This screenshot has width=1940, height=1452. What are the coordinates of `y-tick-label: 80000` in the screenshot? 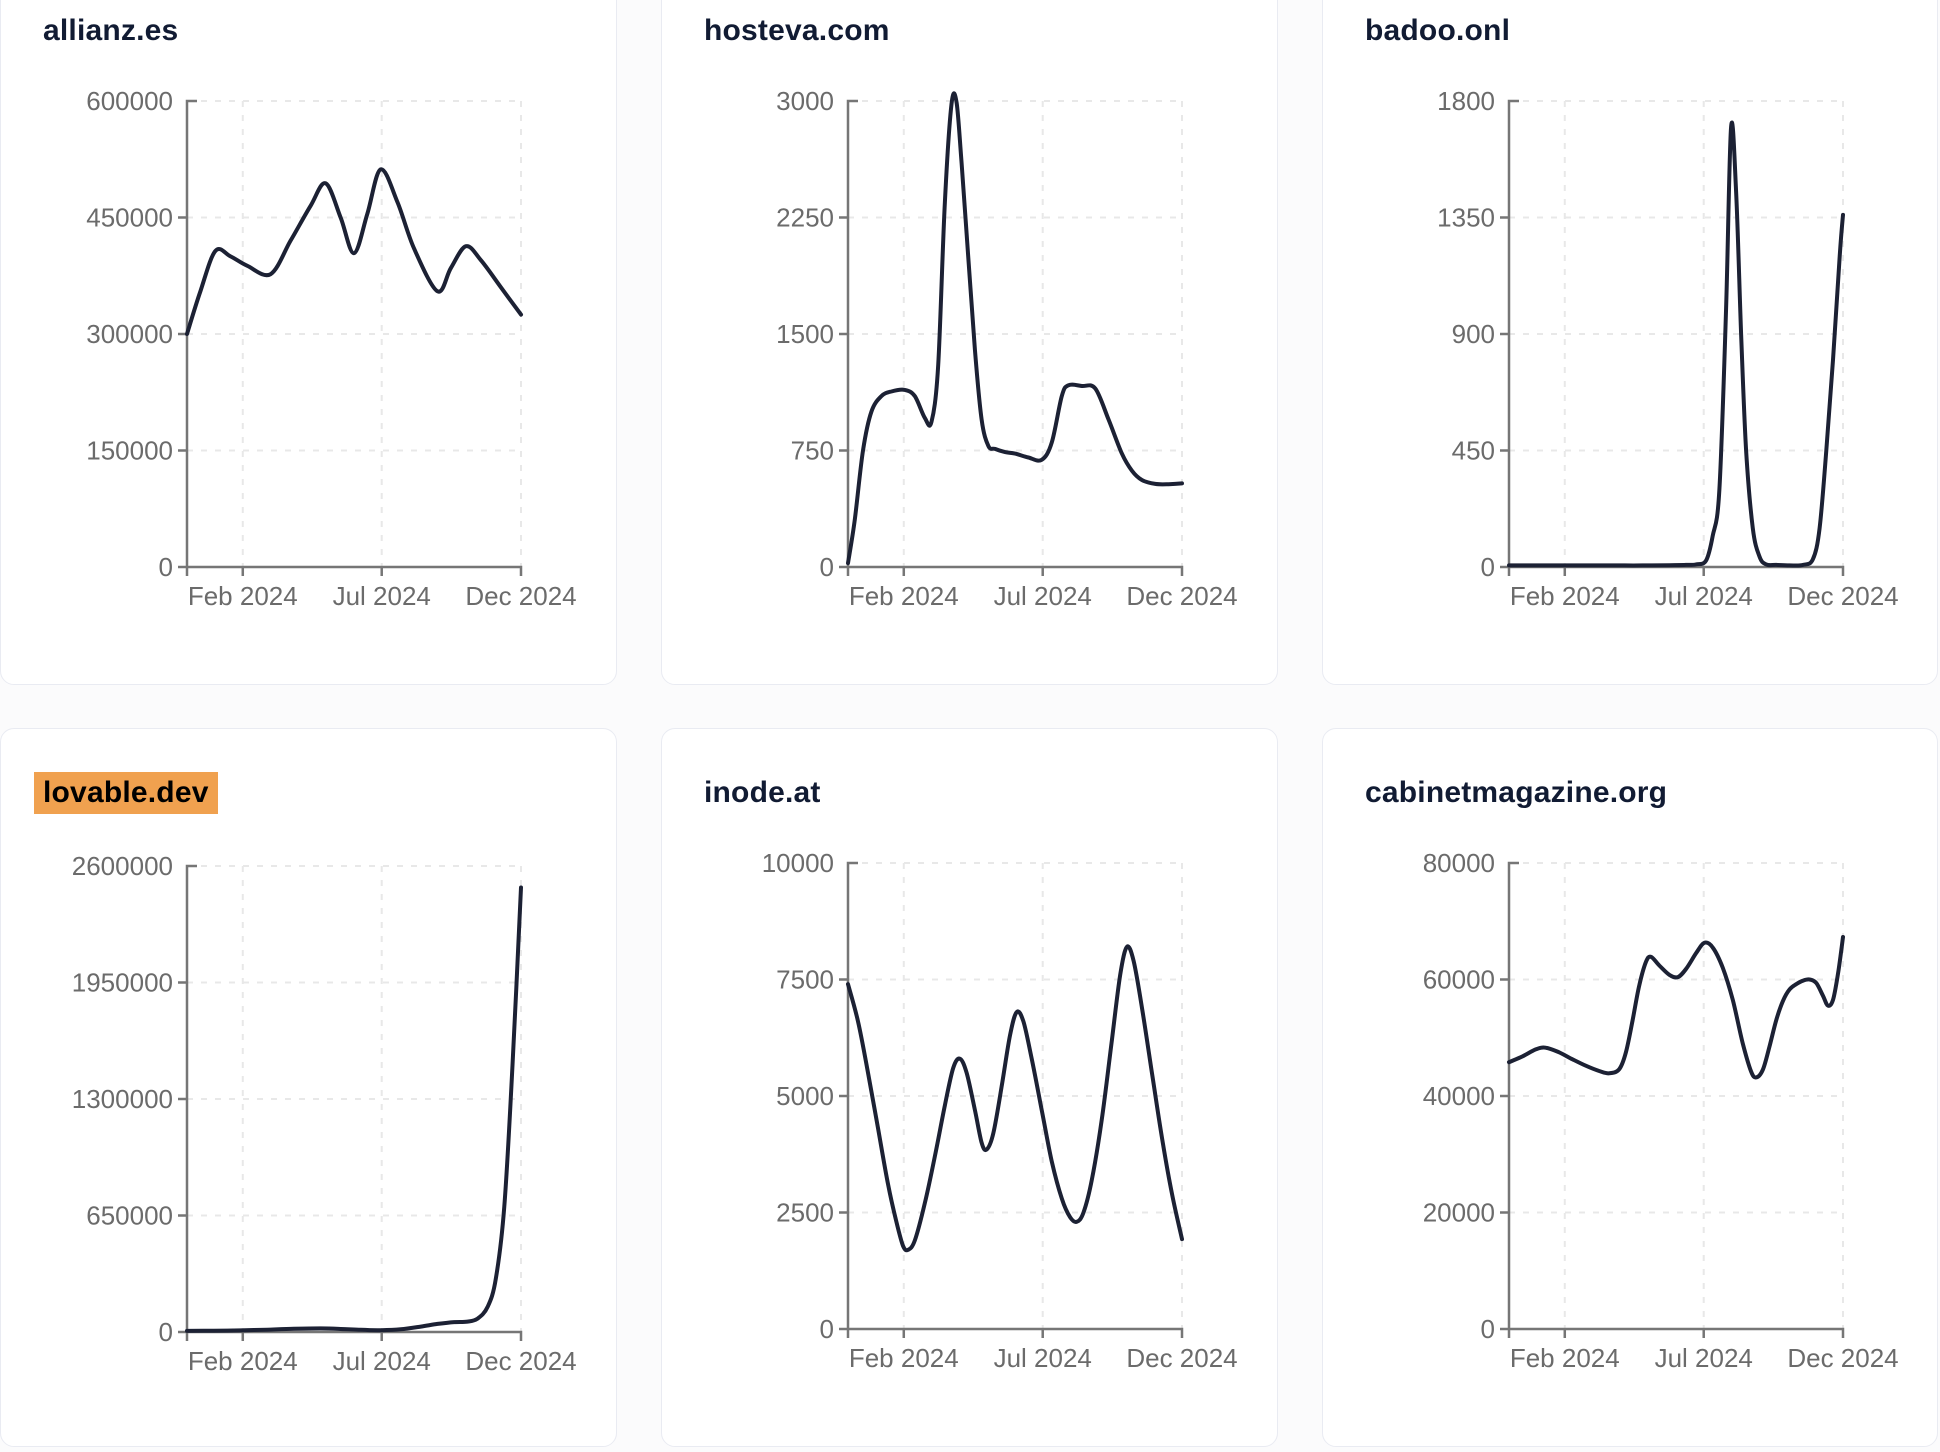 It's located at (1459, 863).